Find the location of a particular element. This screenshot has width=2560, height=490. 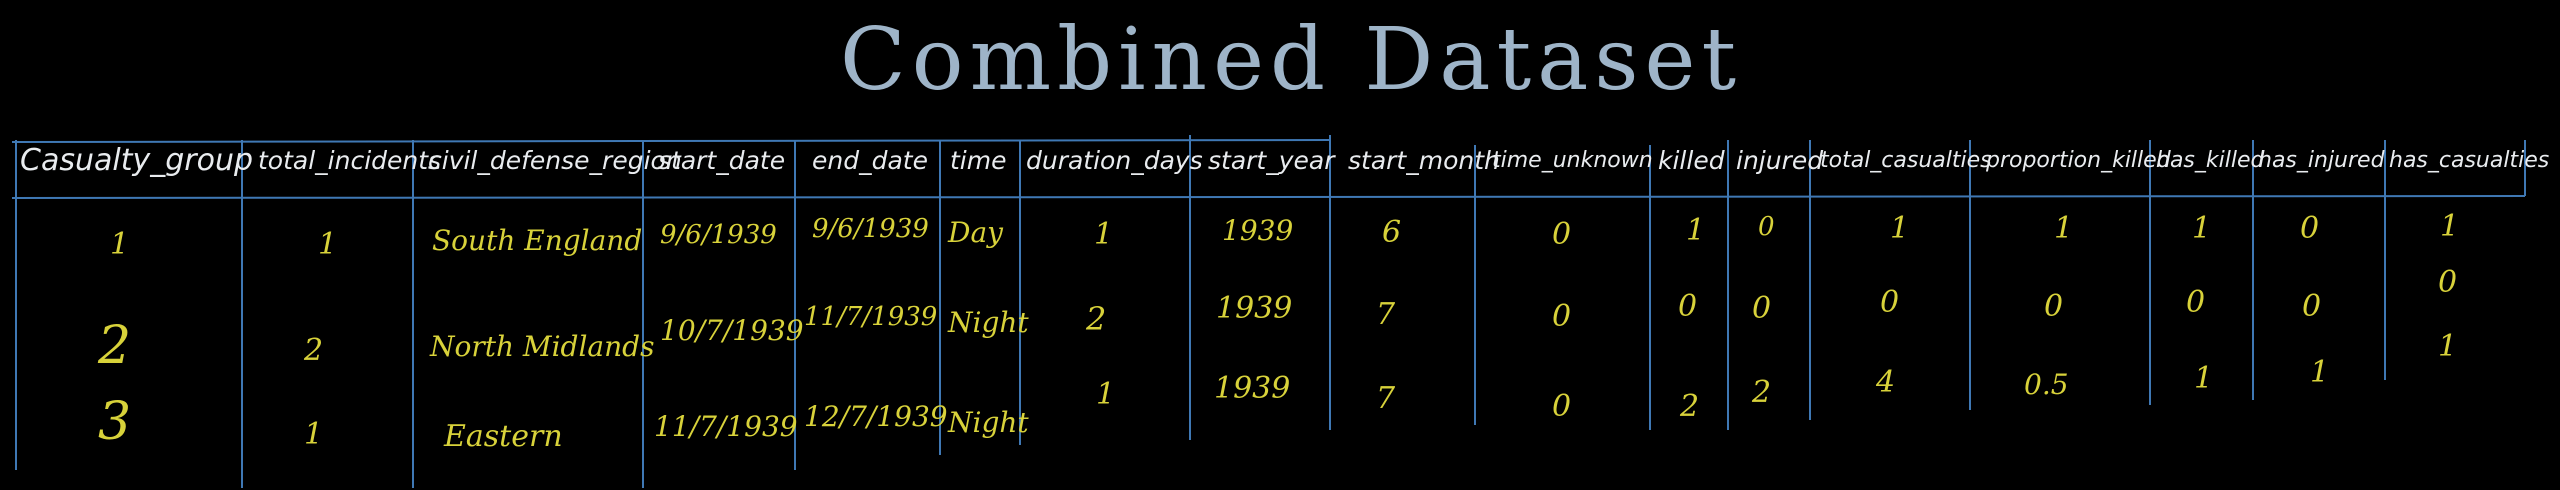

header-killed: killed is located at coordinates (1691, 160).